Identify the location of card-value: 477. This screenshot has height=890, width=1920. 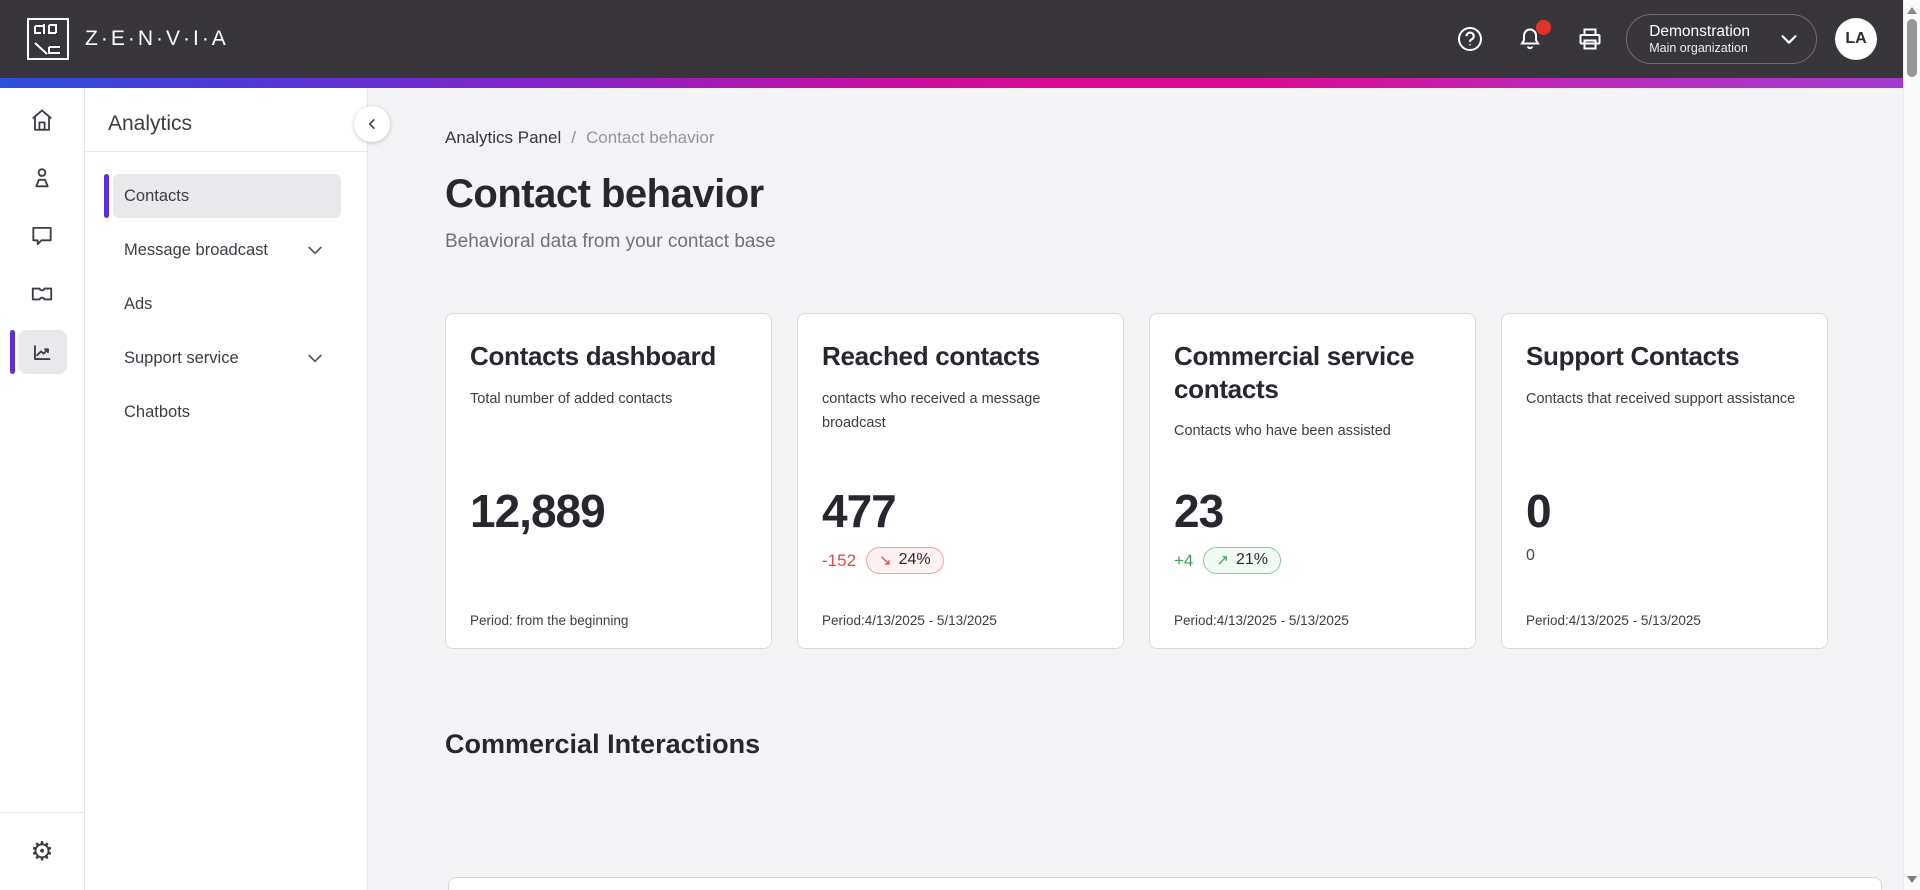
(859, 511).